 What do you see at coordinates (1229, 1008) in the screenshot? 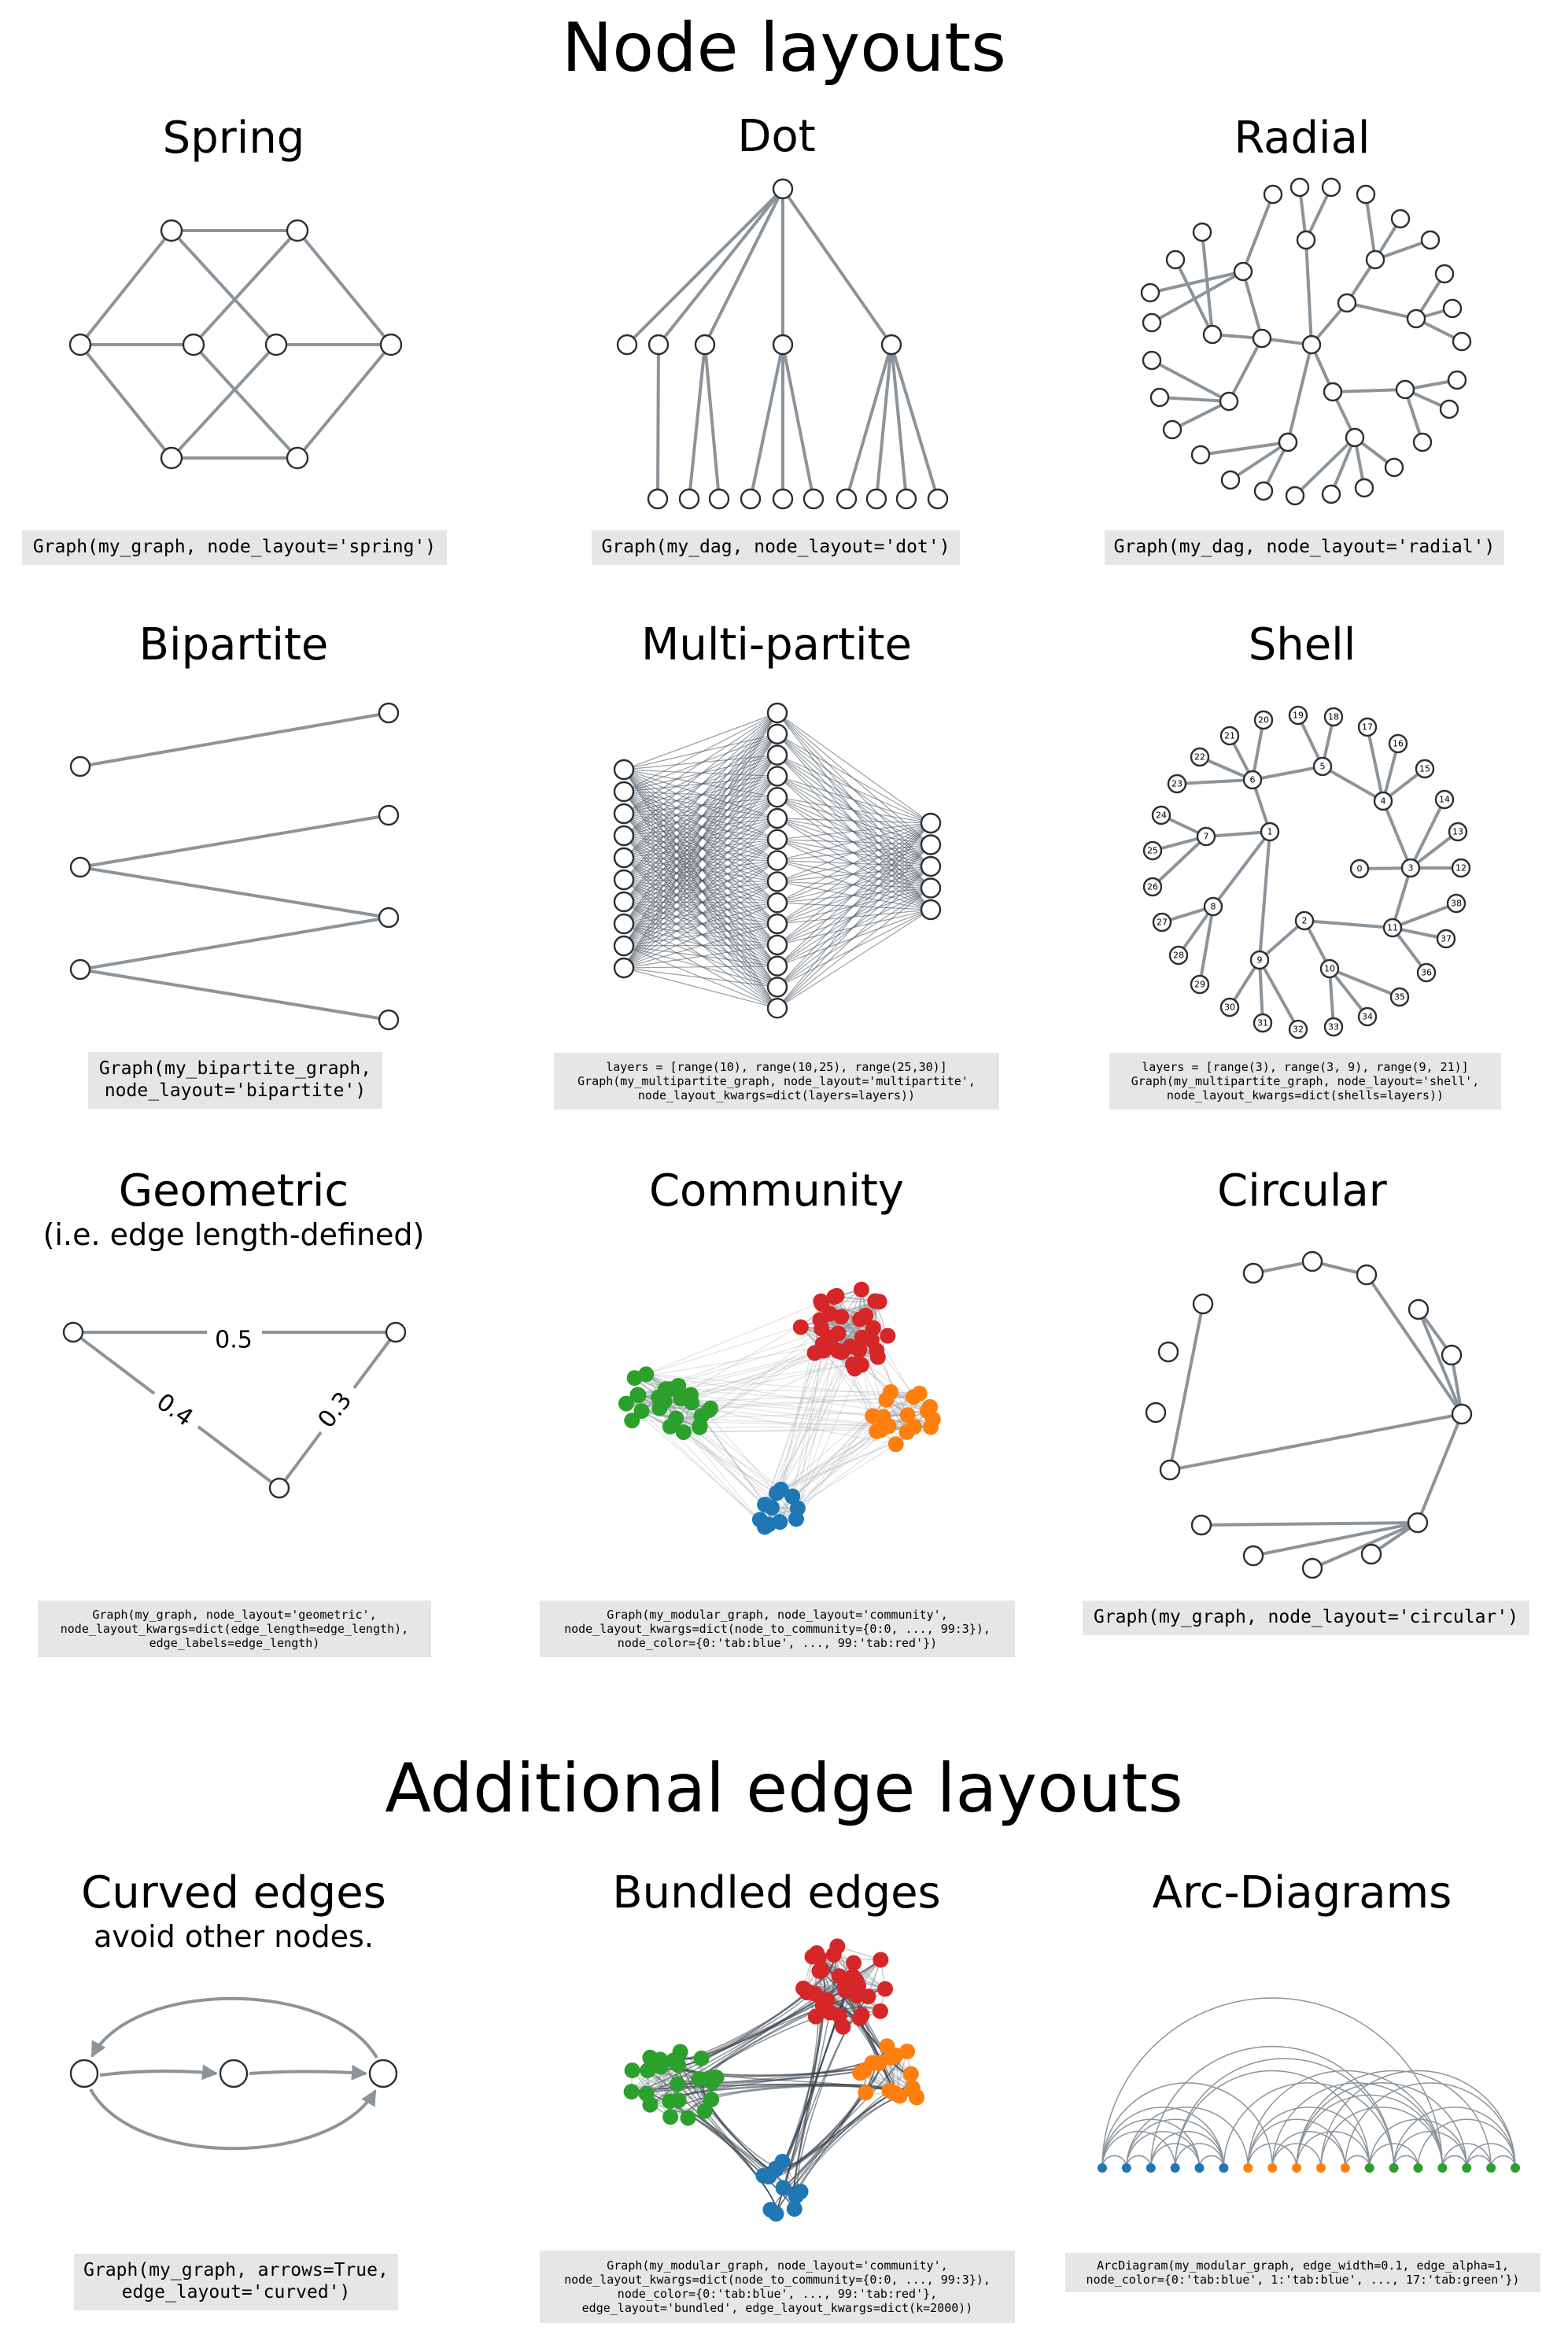
I see `shell-node-label: 30` at bounding box center [1229, 1008].